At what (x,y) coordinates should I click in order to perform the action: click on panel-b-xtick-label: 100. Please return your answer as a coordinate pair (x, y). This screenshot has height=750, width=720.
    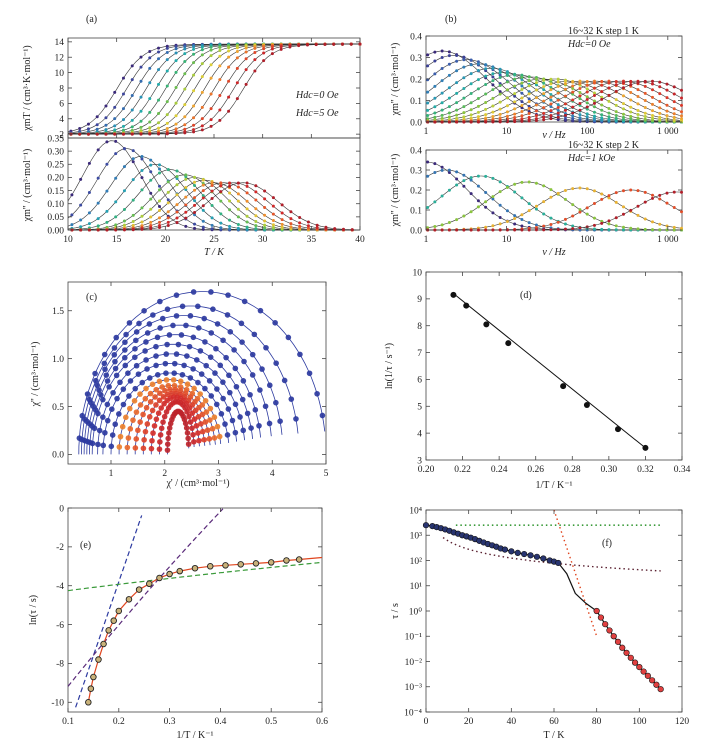
    Looking at the image, I should click on (587, 240).